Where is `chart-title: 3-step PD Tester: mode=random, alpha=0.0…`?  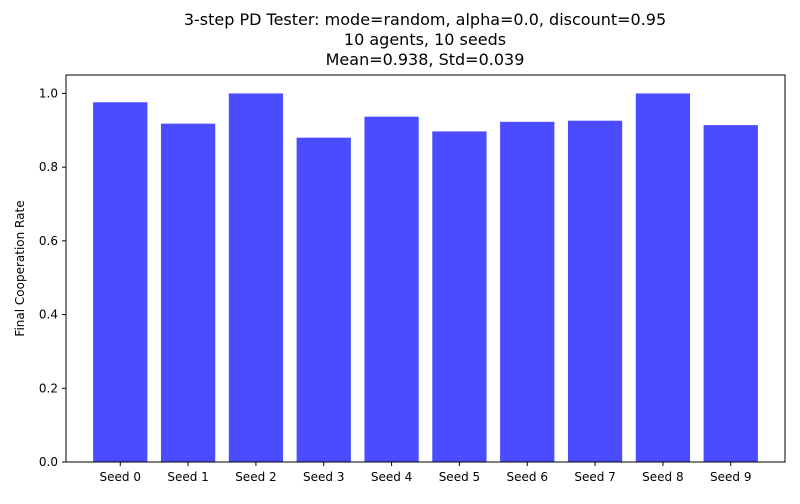
chart-title: 3-step PD Tester: mode=random, alpha=0.0… is located at coordinates (425, 39).